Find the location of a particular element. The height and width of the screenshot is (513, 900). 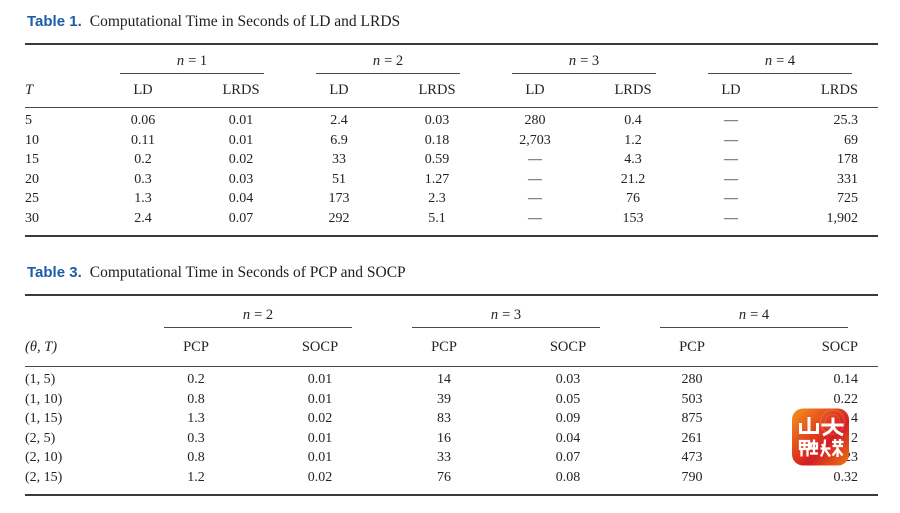

data-cell: 2 is located at coordinates (854, 438).